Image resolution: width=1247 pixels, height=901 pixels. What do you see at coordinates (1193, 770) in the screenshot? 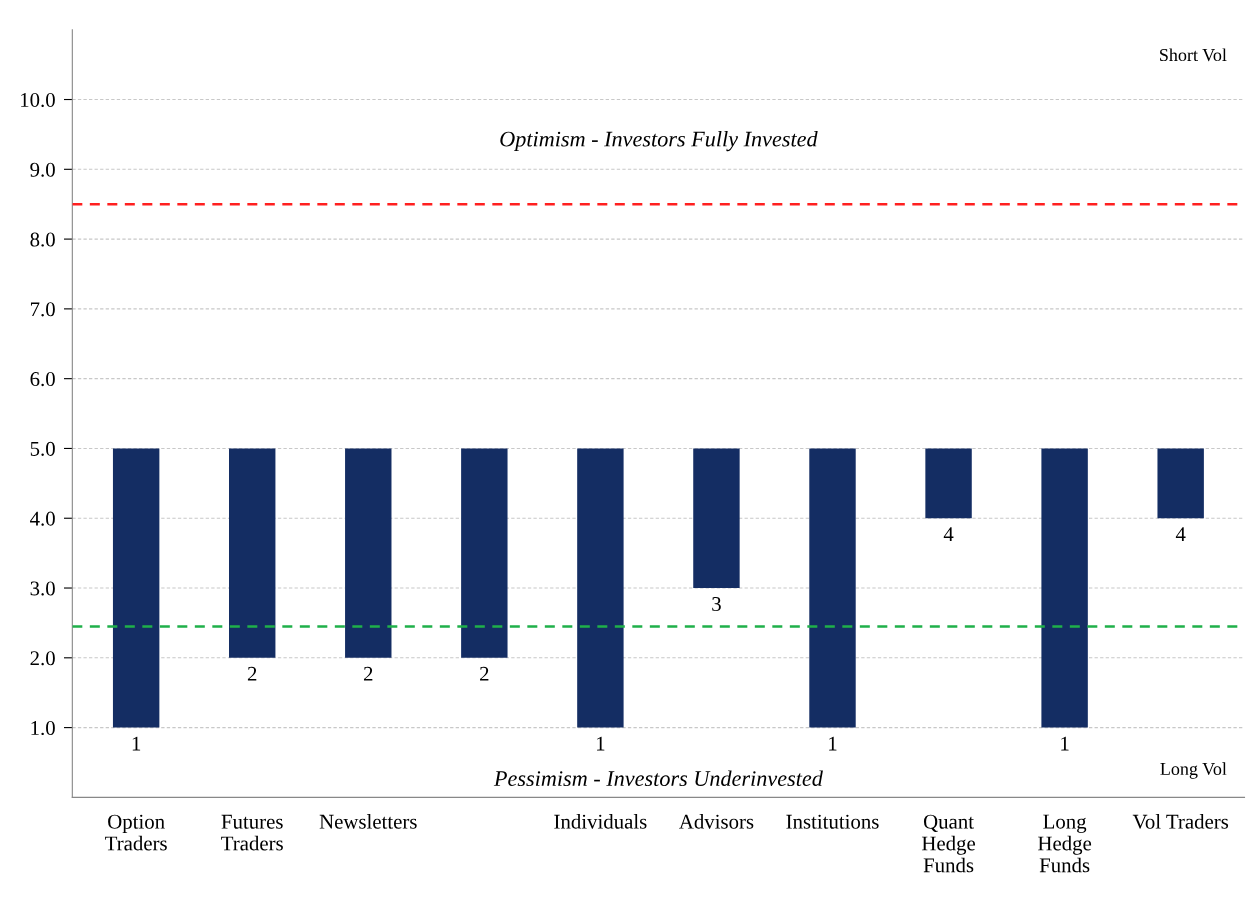
I see `annotation: Long Vol` at bounding box center [1193, 770].